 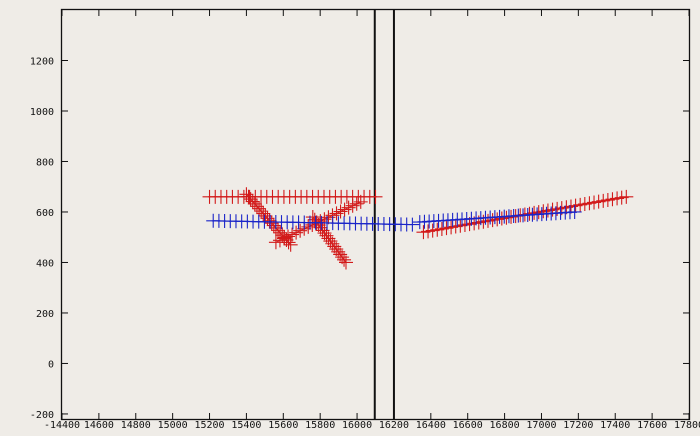 I want to click on x-tick-label: 17800, so click(x=687, y=425).